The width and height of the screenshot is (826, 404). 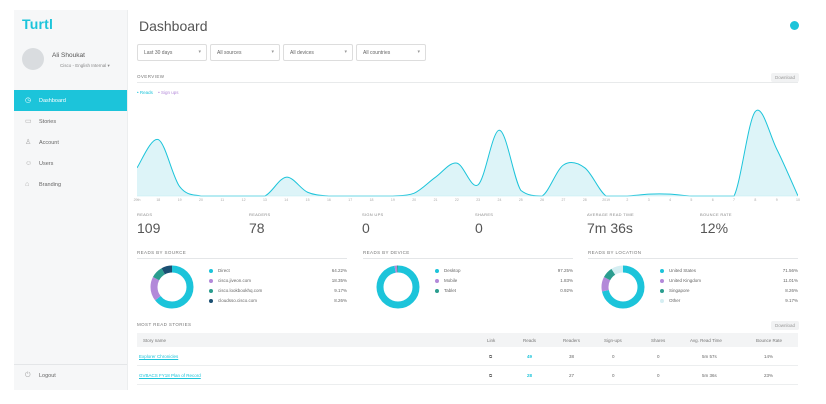 I want to click on list-item: Tablet 0.92%, so click(x=504, y=292).